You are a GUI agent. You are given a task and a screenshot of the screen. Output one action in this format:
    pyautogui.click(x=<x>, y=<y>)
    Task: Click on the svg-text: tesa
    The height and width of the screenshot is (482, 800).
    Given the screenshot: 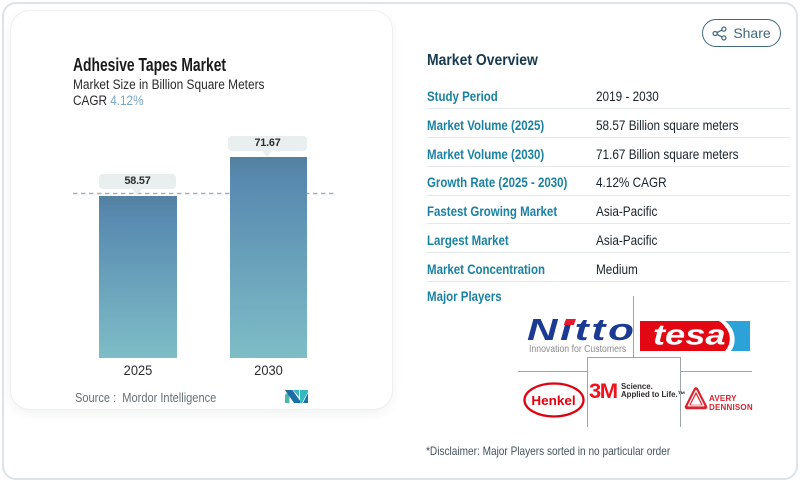 What is the action you would take?
    pyautogui.click(x=689, y=336)
    